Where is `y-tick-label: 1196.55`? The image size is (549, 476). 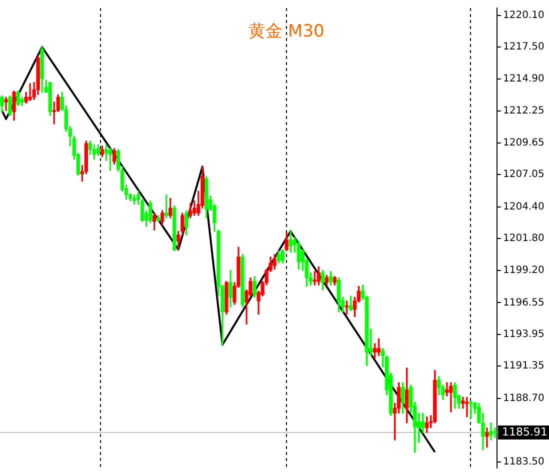 y-tick-label: 1196.55 is located at coordinates (523, 302).